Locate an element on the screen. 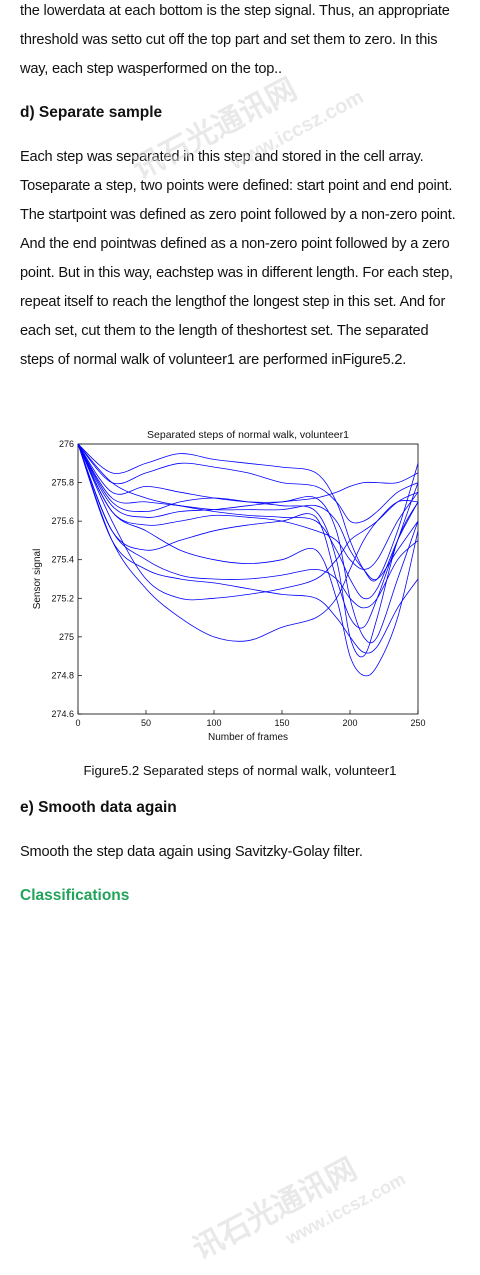 This screenshot has width=480, height=1275. x-tick-label: 200 is located at coordinates (349, 723).